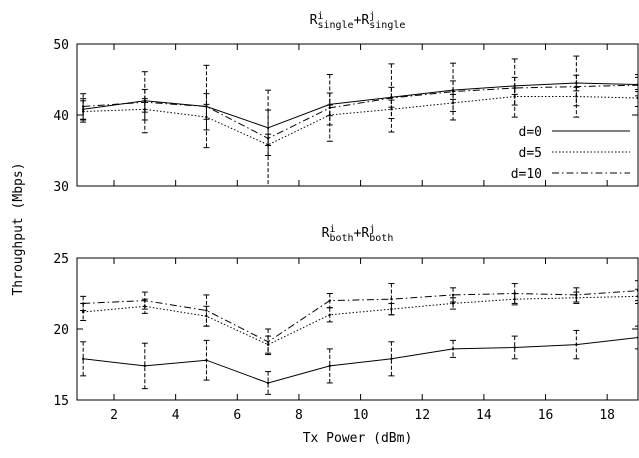 Image resolution: width=639 pixels, height=458 pixels. I want to click on panel-title: Ri both+Rj both, so click(358, 234).